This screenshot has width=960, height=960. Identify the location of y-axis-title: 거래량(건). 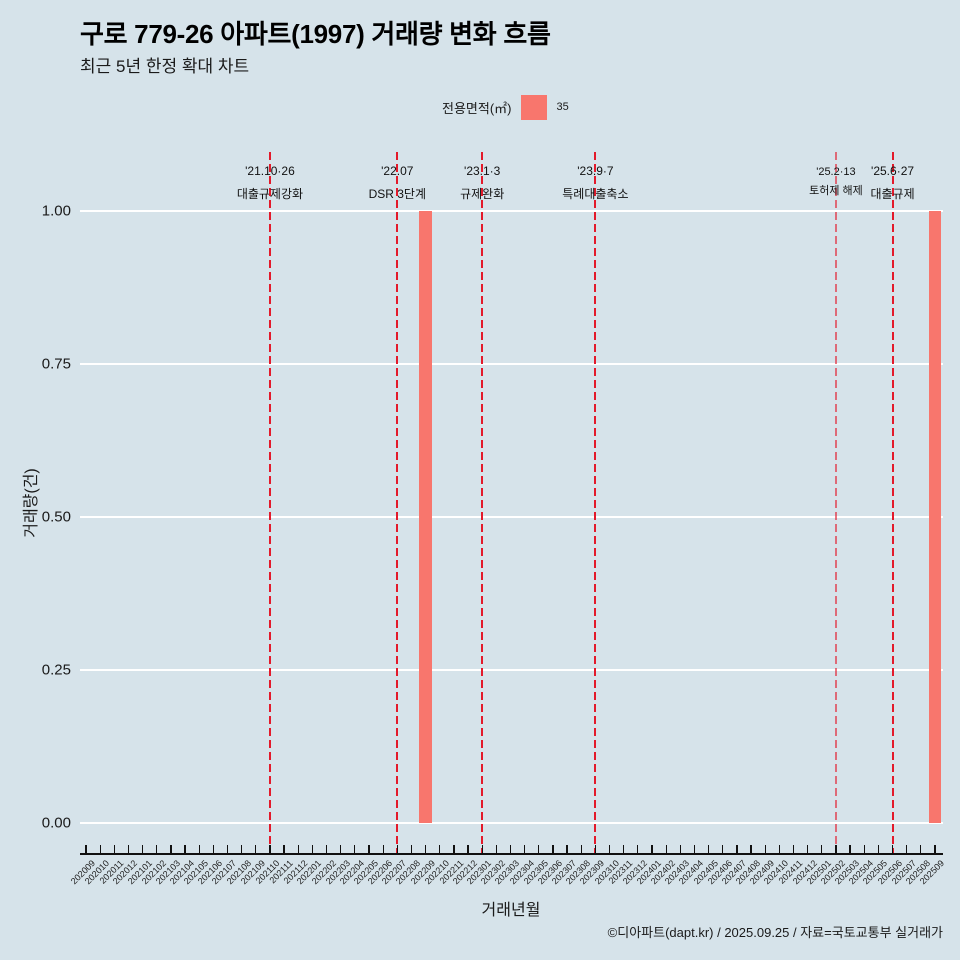
(31, 503).